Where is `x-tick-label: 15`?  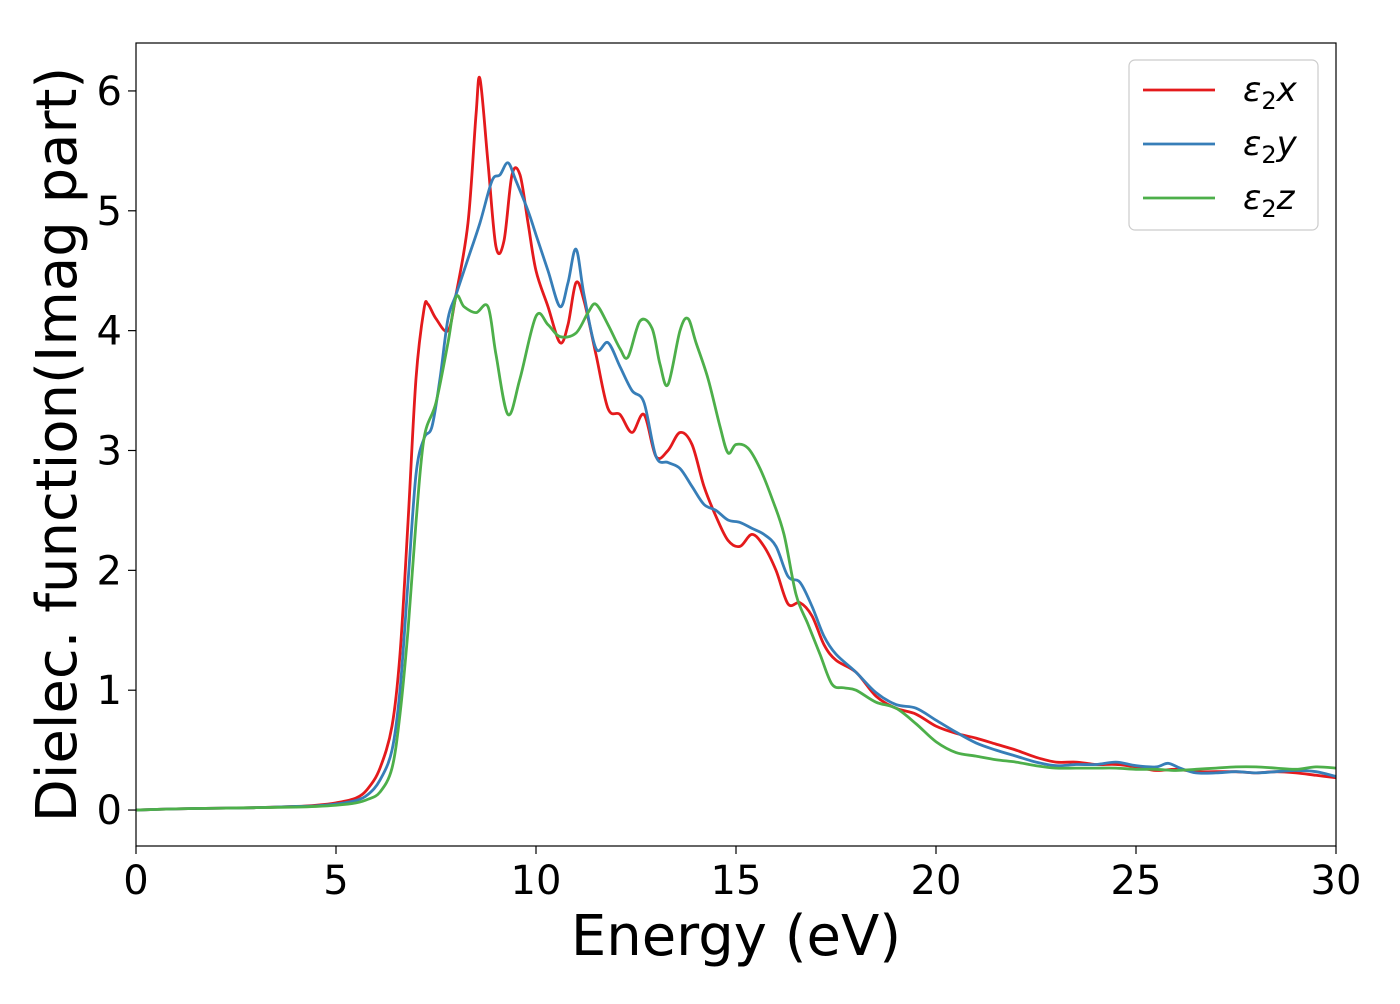 x-tick-label: 15 is located at coordinates (736, 881).